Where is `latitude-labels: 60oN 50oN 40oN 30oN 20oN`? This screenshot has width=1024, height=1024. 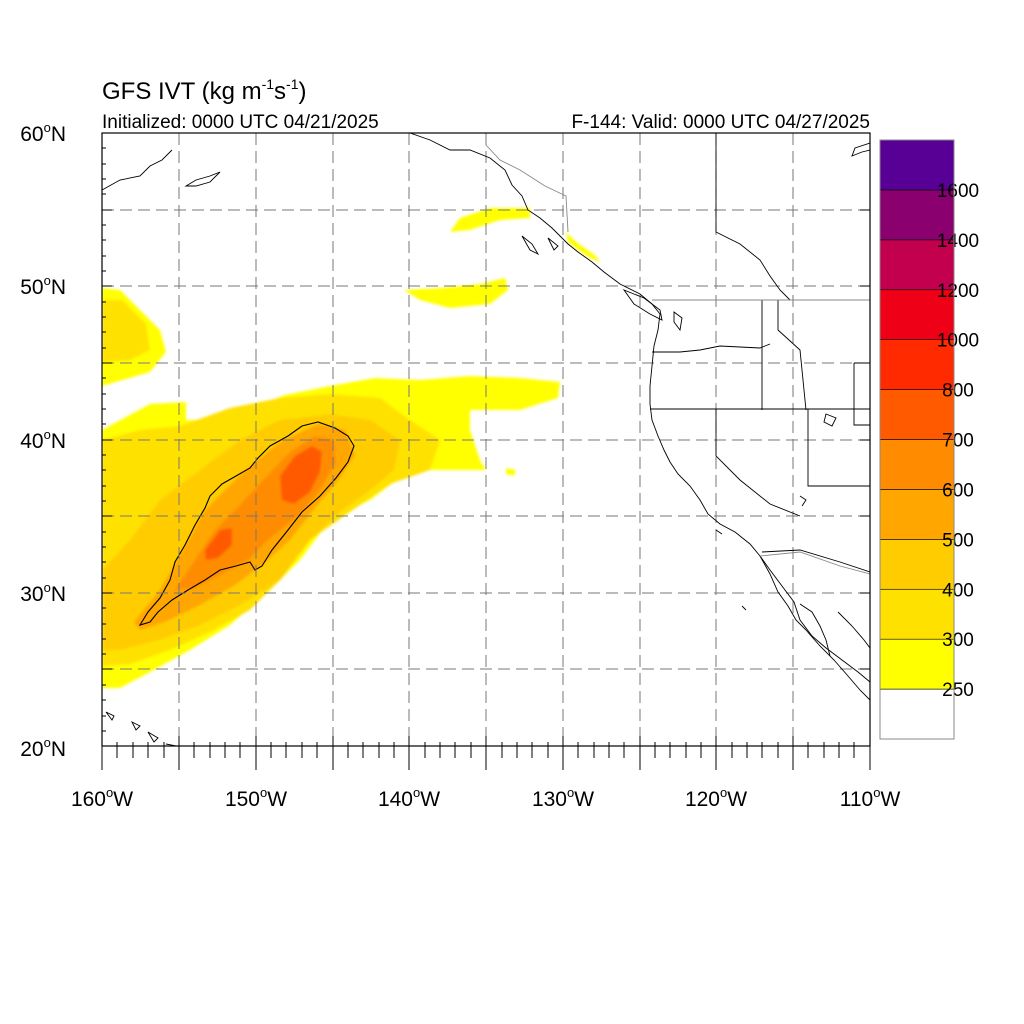 latitude-labels: 60oN 50oN 40oN 30oN 20oN is located at coordinates (43, 440).